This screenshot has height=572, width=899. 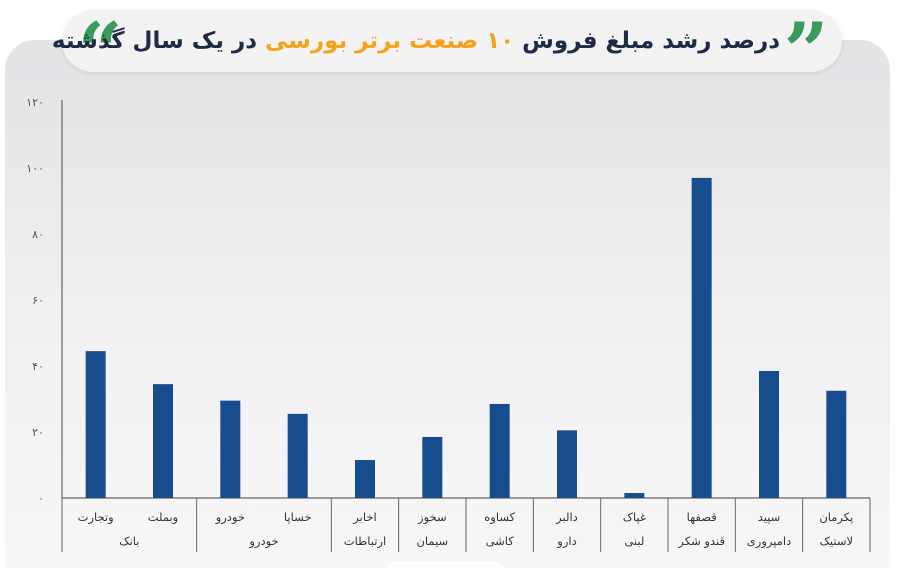 I want to click on x-group-label: سیمان, so click(x=432, y=541).